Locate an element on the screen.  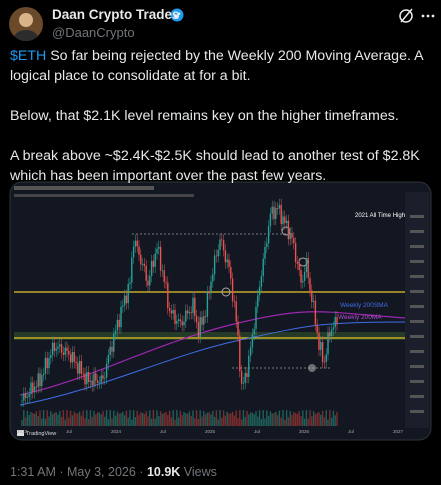
x-axis-label: 2027 is located at coordinates (398, 431).